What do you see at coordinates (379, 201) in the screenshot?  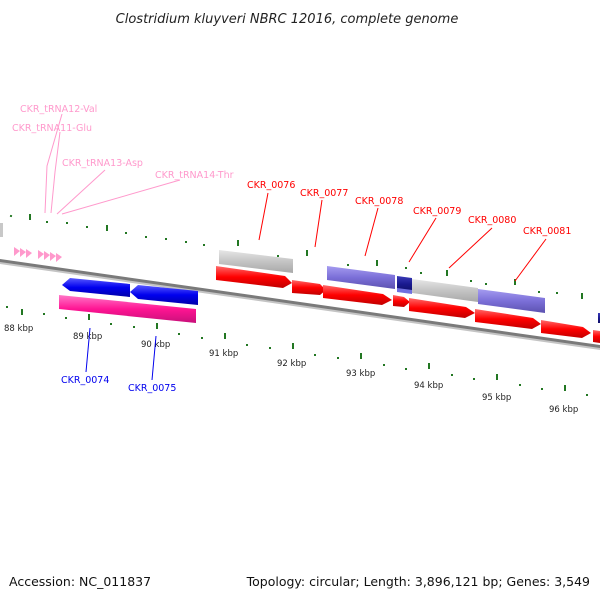 I see `label-ckr-0078: CKR_0078` at bounding box center [379, 201].